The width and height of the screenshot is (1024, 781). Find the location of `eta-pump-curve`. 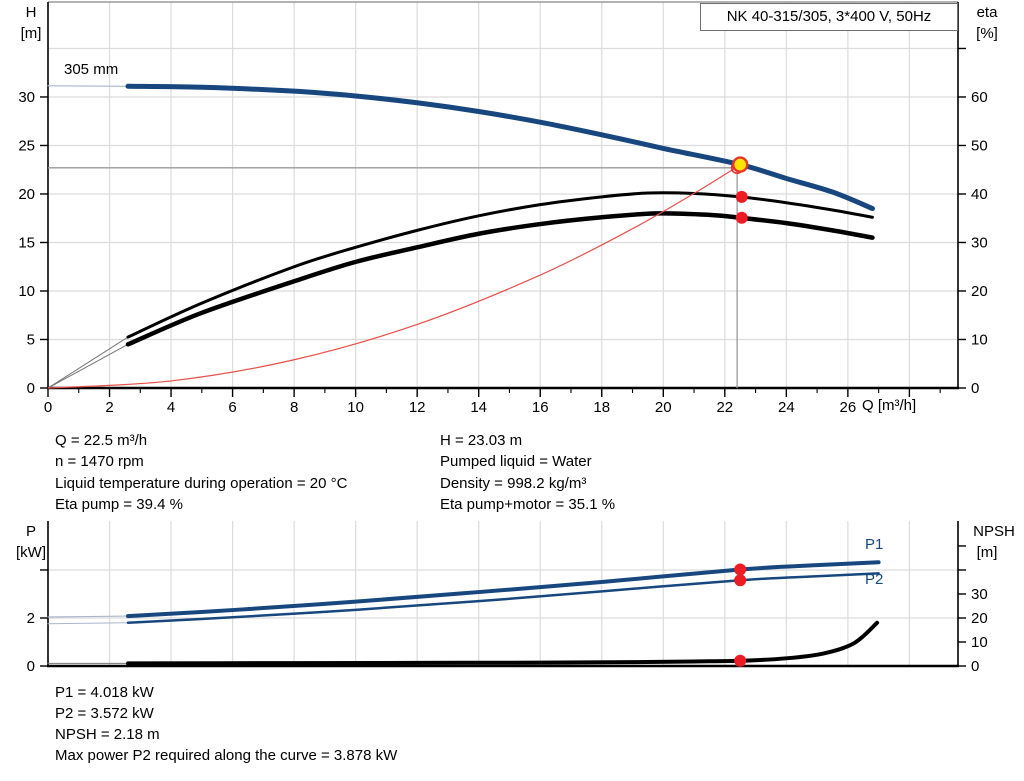

eta-pump-curve is located at coordinates (500, 265).